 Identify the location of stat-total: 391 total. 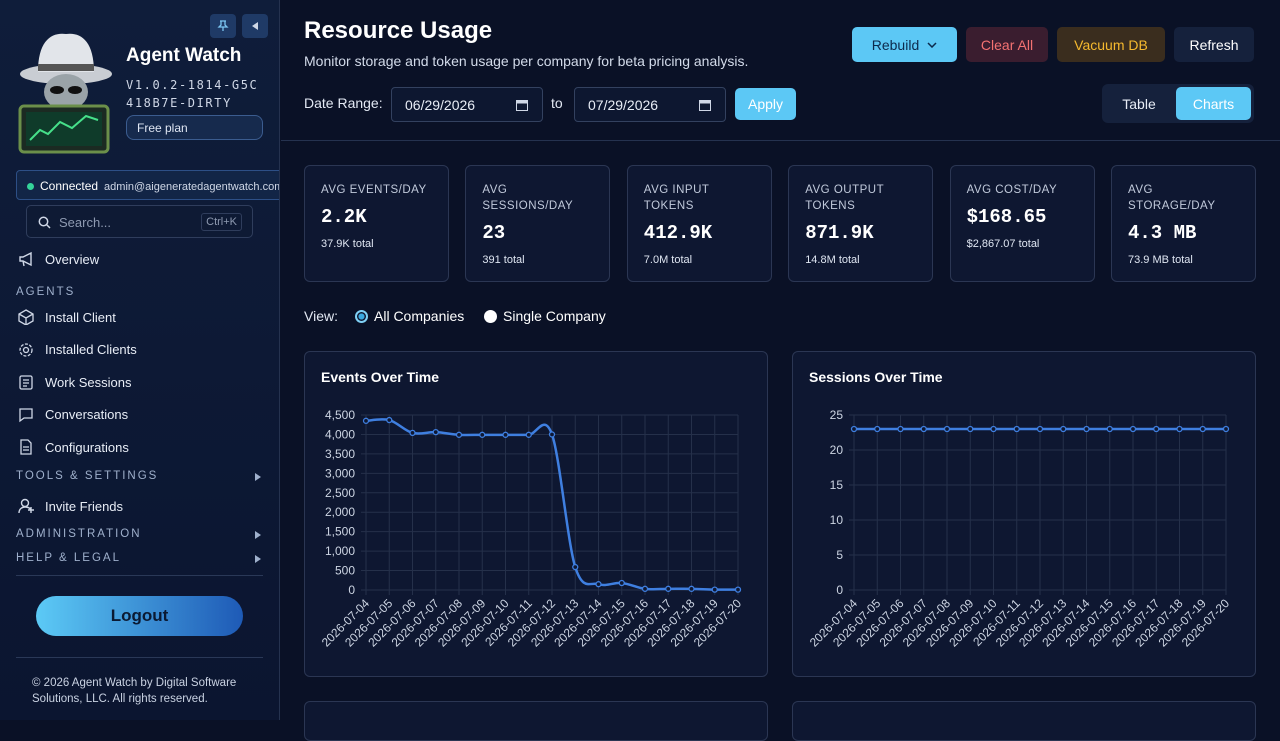
(503, 260).